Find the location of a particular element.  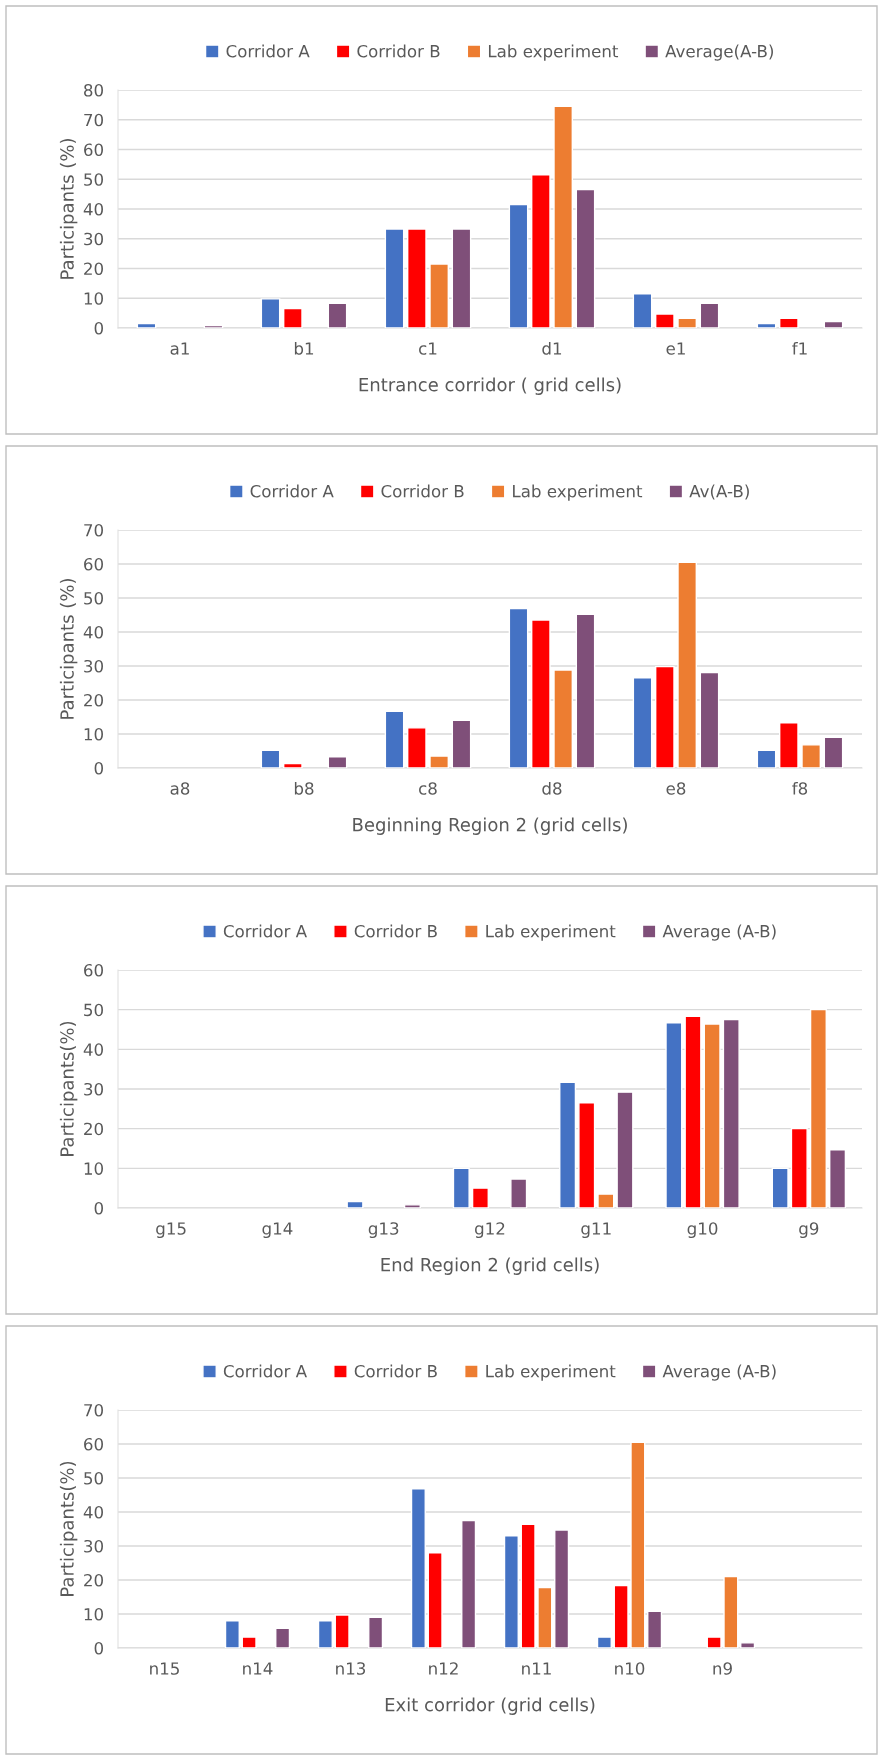

x-tick-label: g14 is located at coordinates (277, 1230).